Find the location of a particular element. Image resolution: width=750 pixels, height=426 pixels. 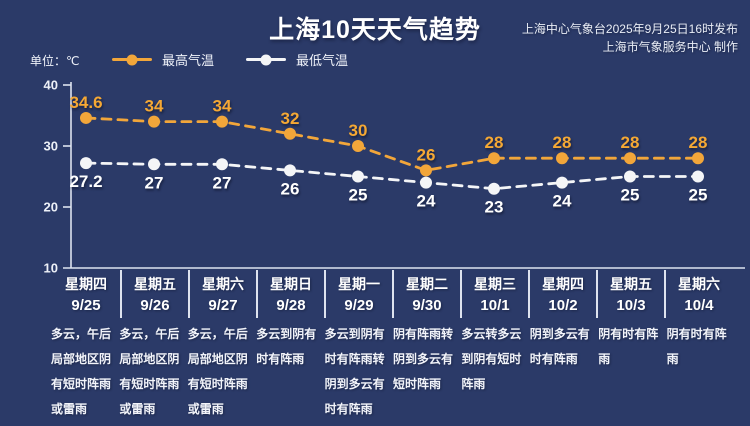

legend-item-low: 最低气温 is located at coordinates (297, 59).